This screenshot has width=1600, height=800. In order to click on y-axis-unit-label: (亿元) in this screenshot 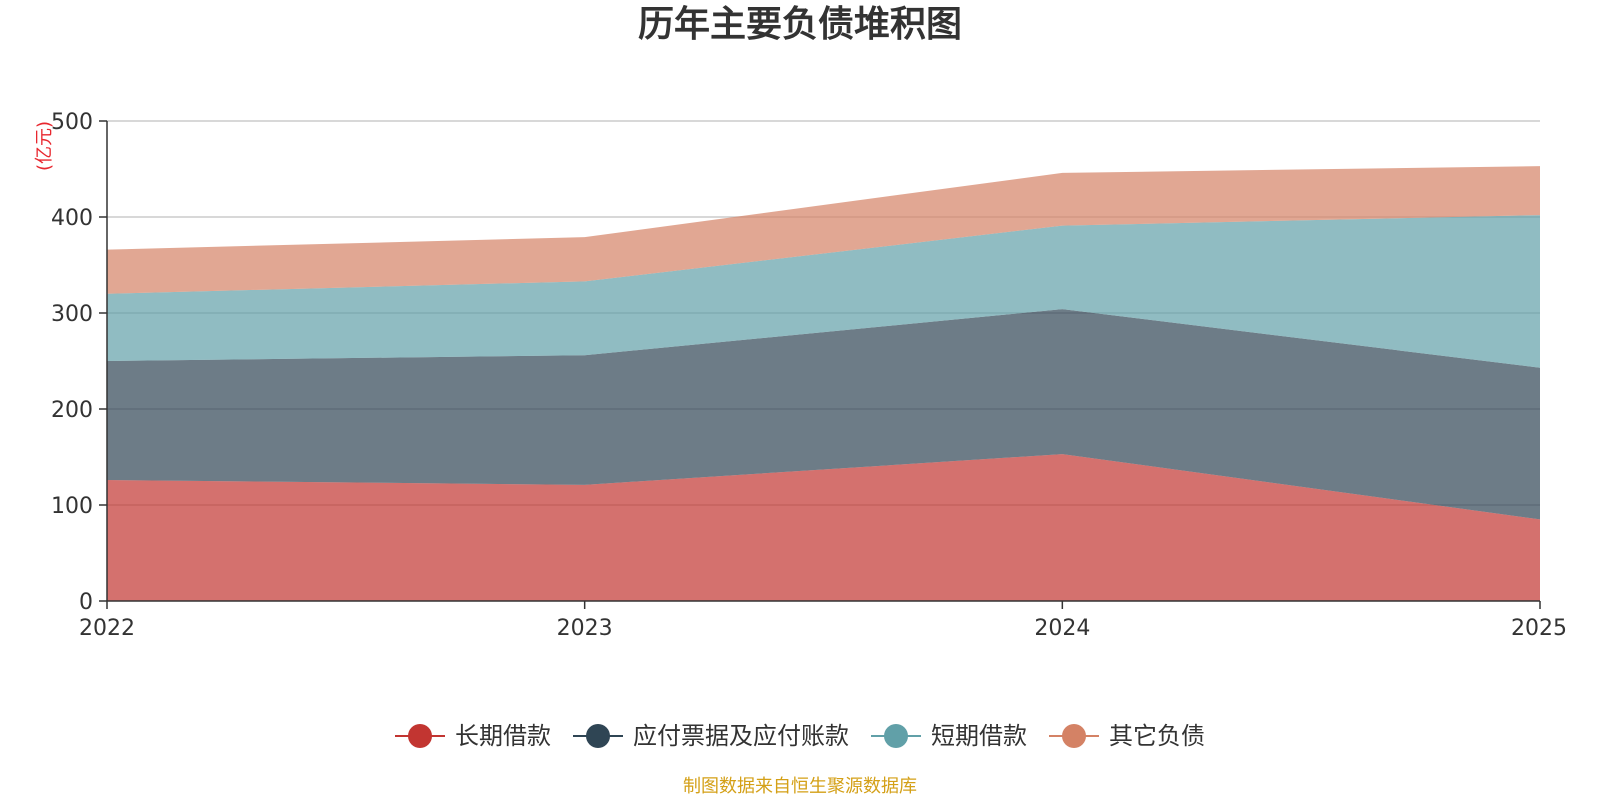, I will do `click(44, 146)`.